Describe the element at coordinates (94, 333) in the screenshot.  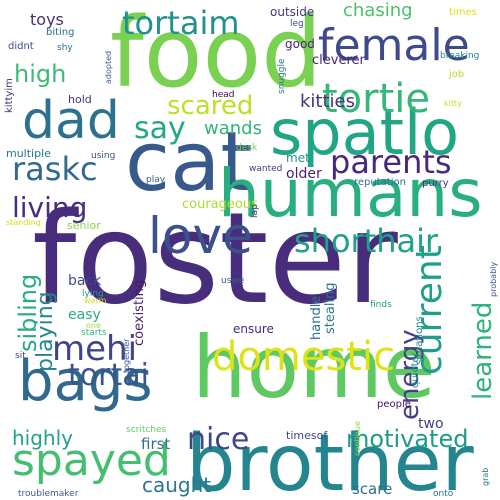
I see `word-starts: starts` at that location.